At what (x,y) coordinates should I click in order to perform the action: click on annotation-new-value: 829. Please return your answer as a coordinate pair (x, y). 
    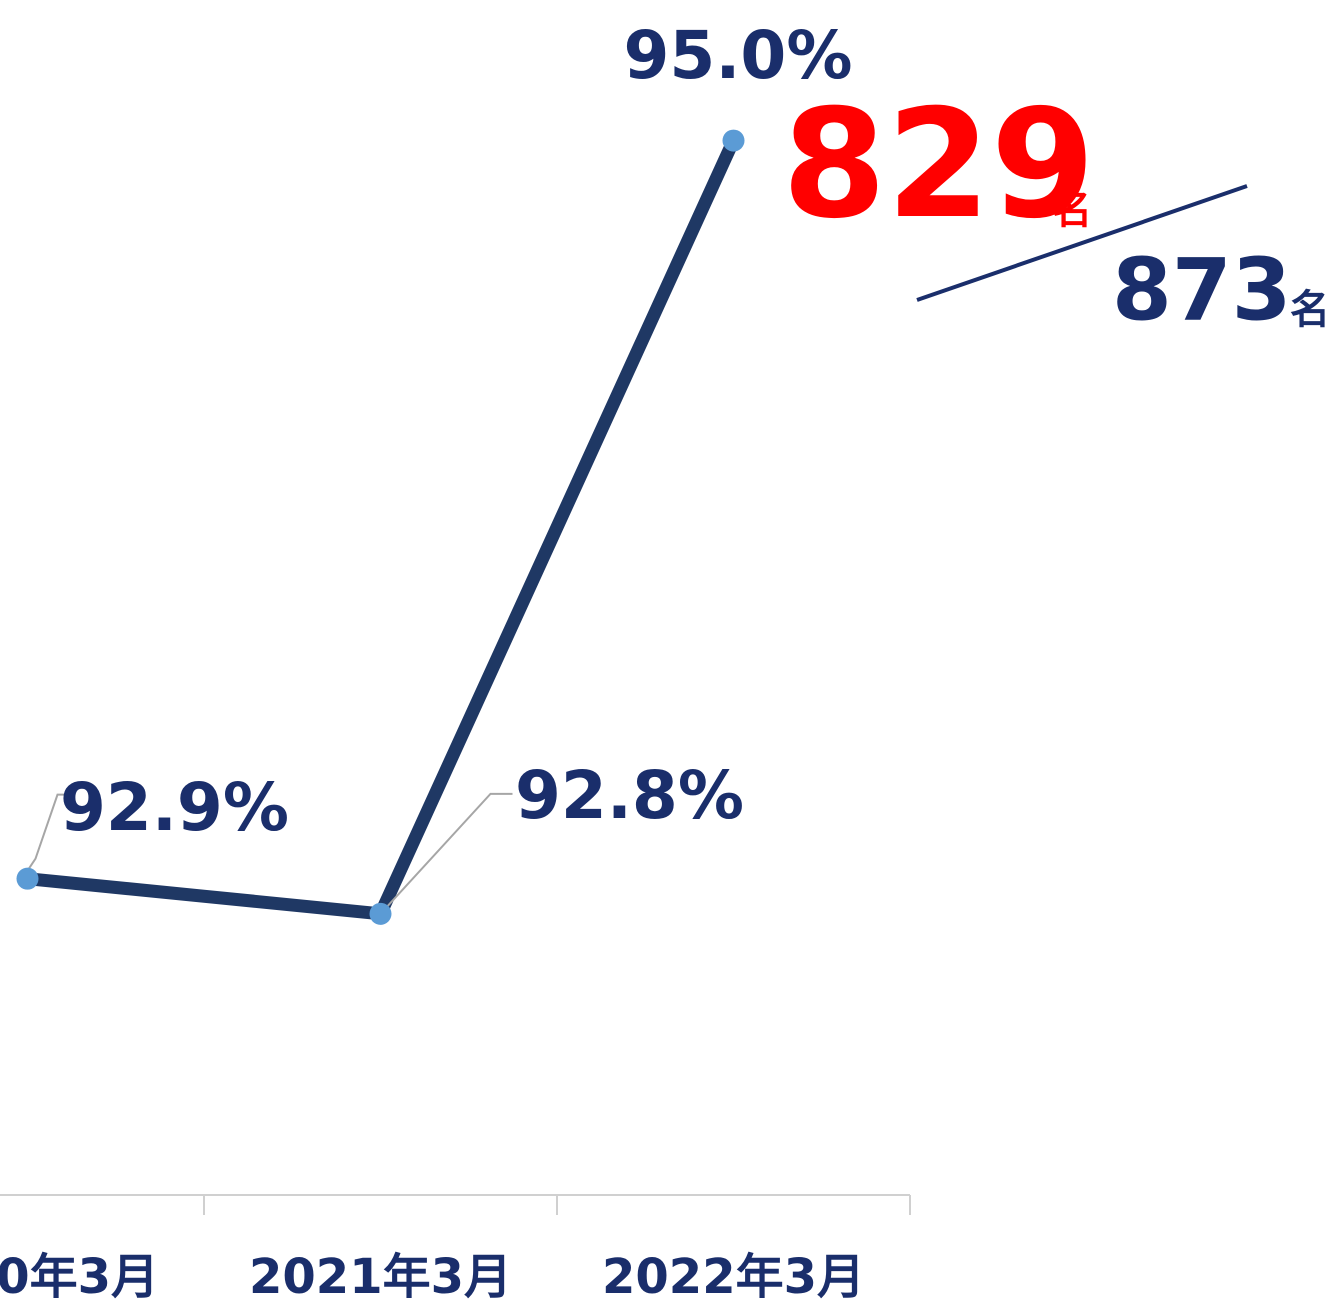
    Looking at the image, I should click on (938, 165).